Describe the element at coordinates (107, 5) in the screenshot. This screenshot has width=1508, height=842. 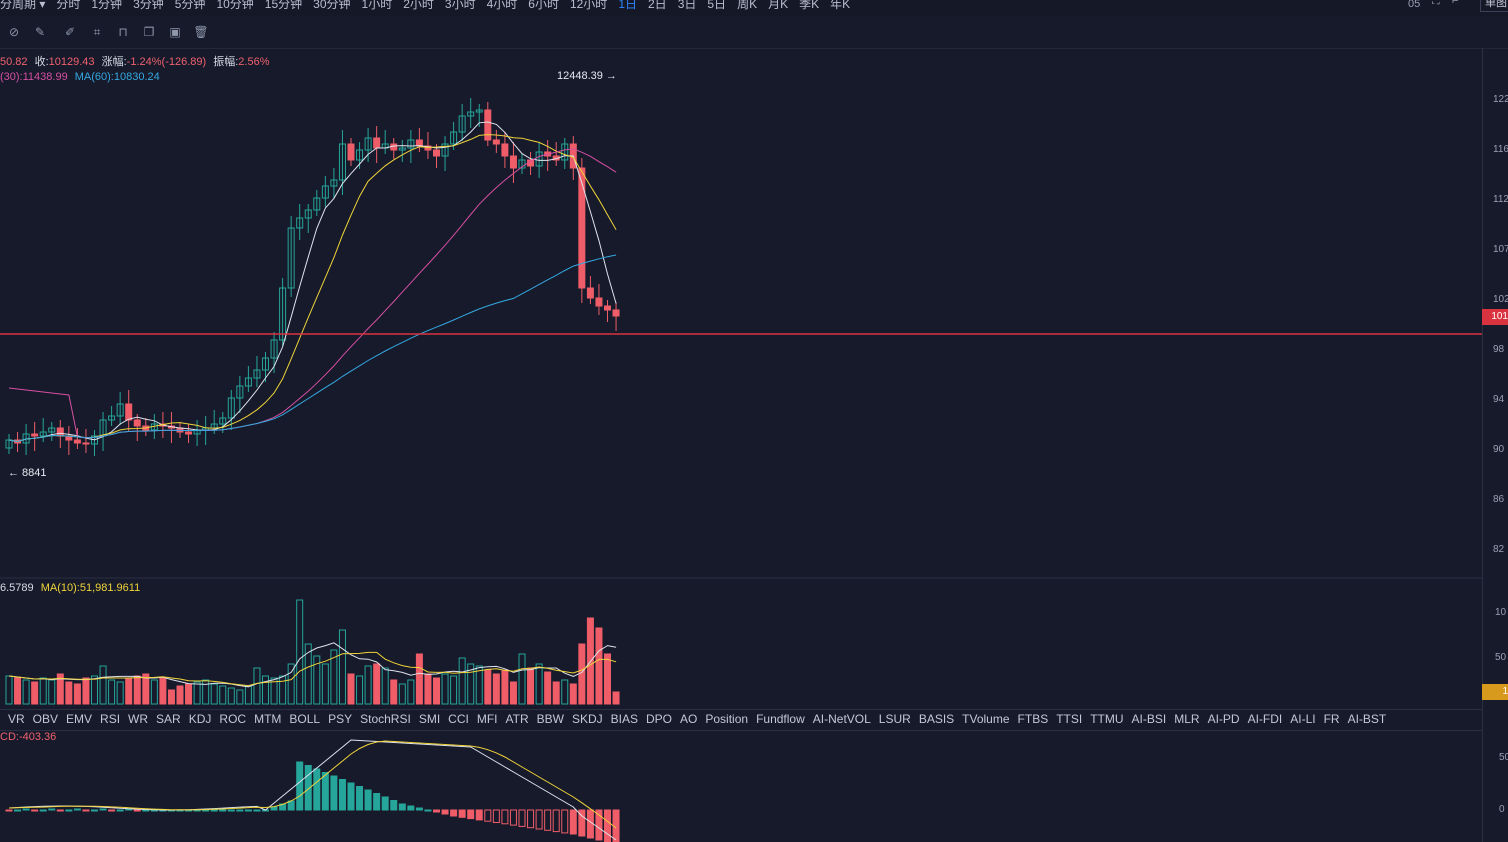
I see `period-2: 1分钟` at that location.